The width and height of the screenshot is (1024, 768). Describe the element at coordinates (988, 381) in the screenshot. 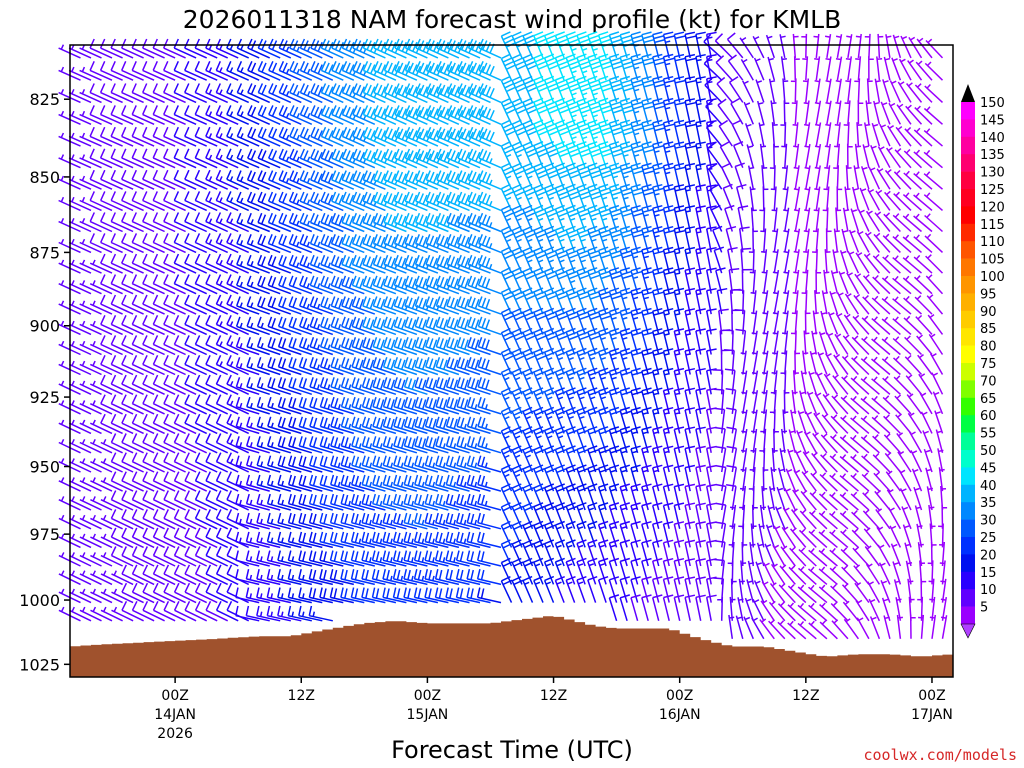

I see `colorbar-label: 70` at that location.